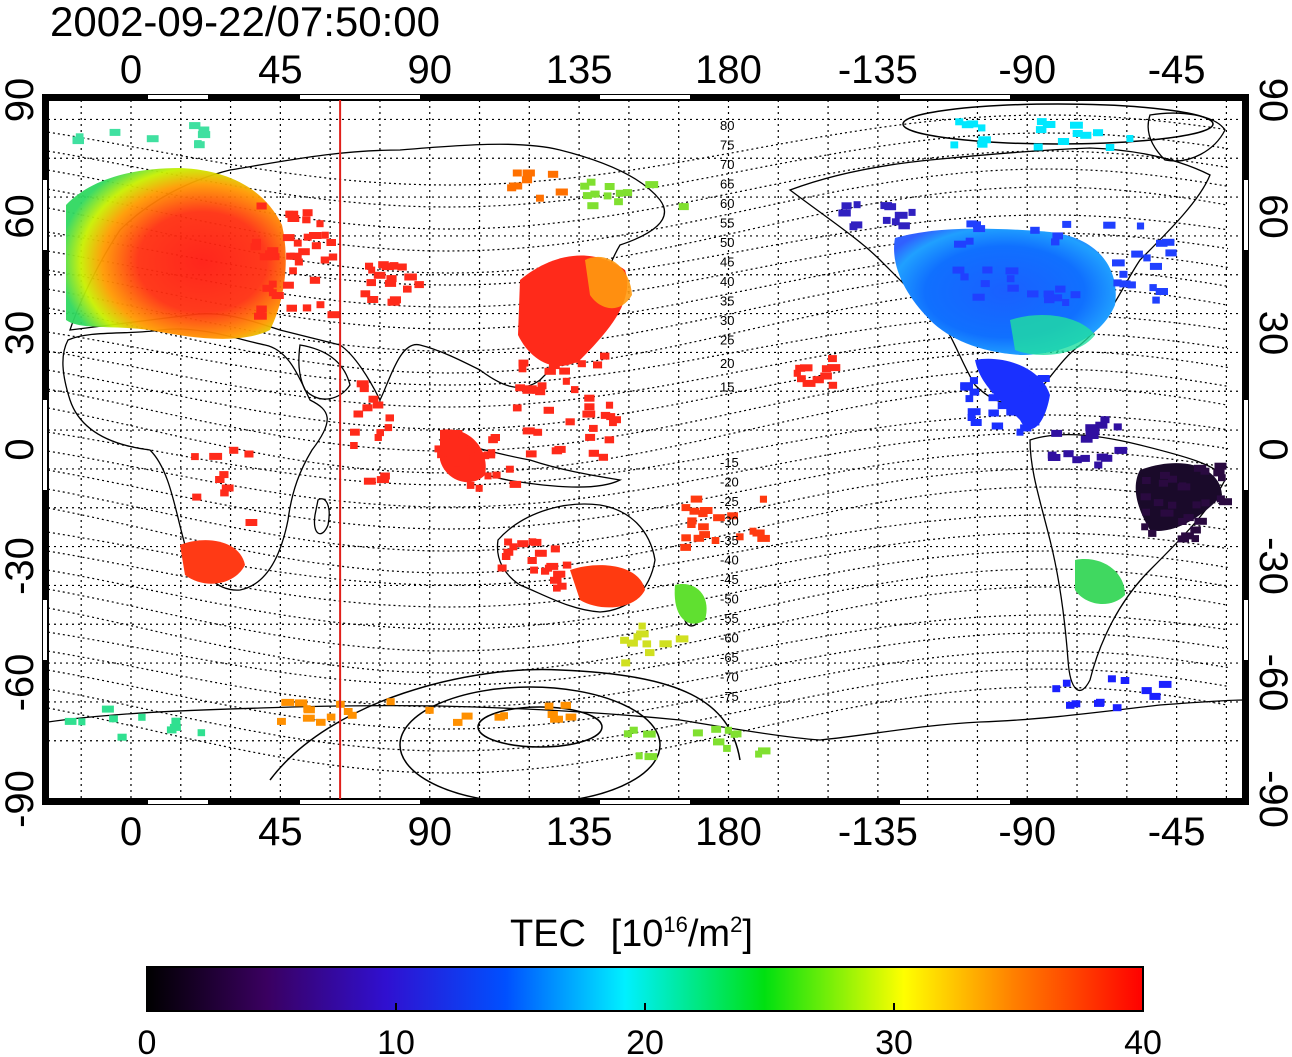 Image resolution: width=1292 pixels, height=1057 pixels. I want to click on colorbar-tick-label: 40, so click(1143, 1040).